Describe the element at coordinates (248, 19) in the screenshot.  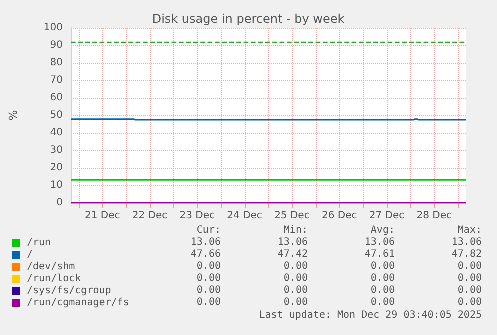
I see `chart-title: Disk usage in percent - by week` at that location.